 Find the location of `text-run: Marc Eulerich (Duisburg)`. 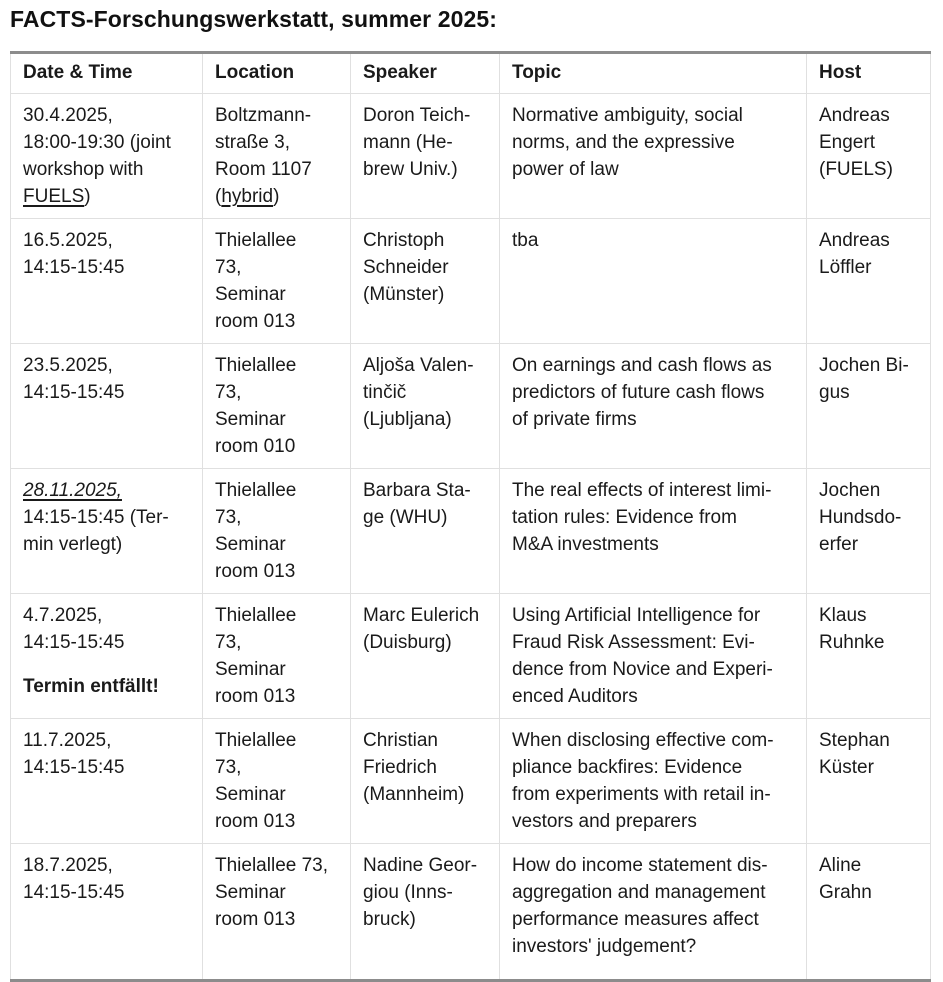

text-run: Marc Eulerich (Duisburg) is located at coordinates (421, 629).